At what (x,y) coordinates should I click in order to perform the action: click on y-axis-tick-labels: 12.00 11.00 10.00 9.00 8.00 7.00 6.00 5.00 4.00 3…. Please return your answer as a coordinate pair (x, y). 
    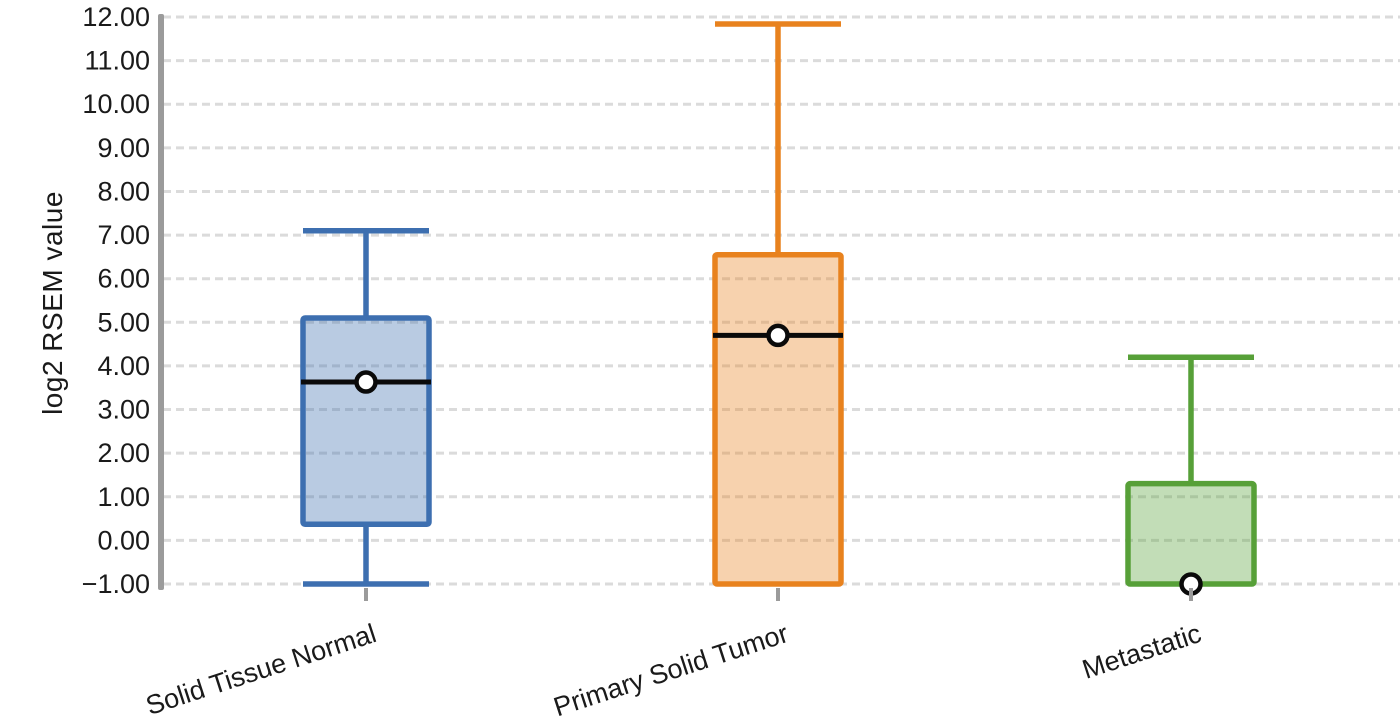
    Looking at the image, I should click on (116, 300).